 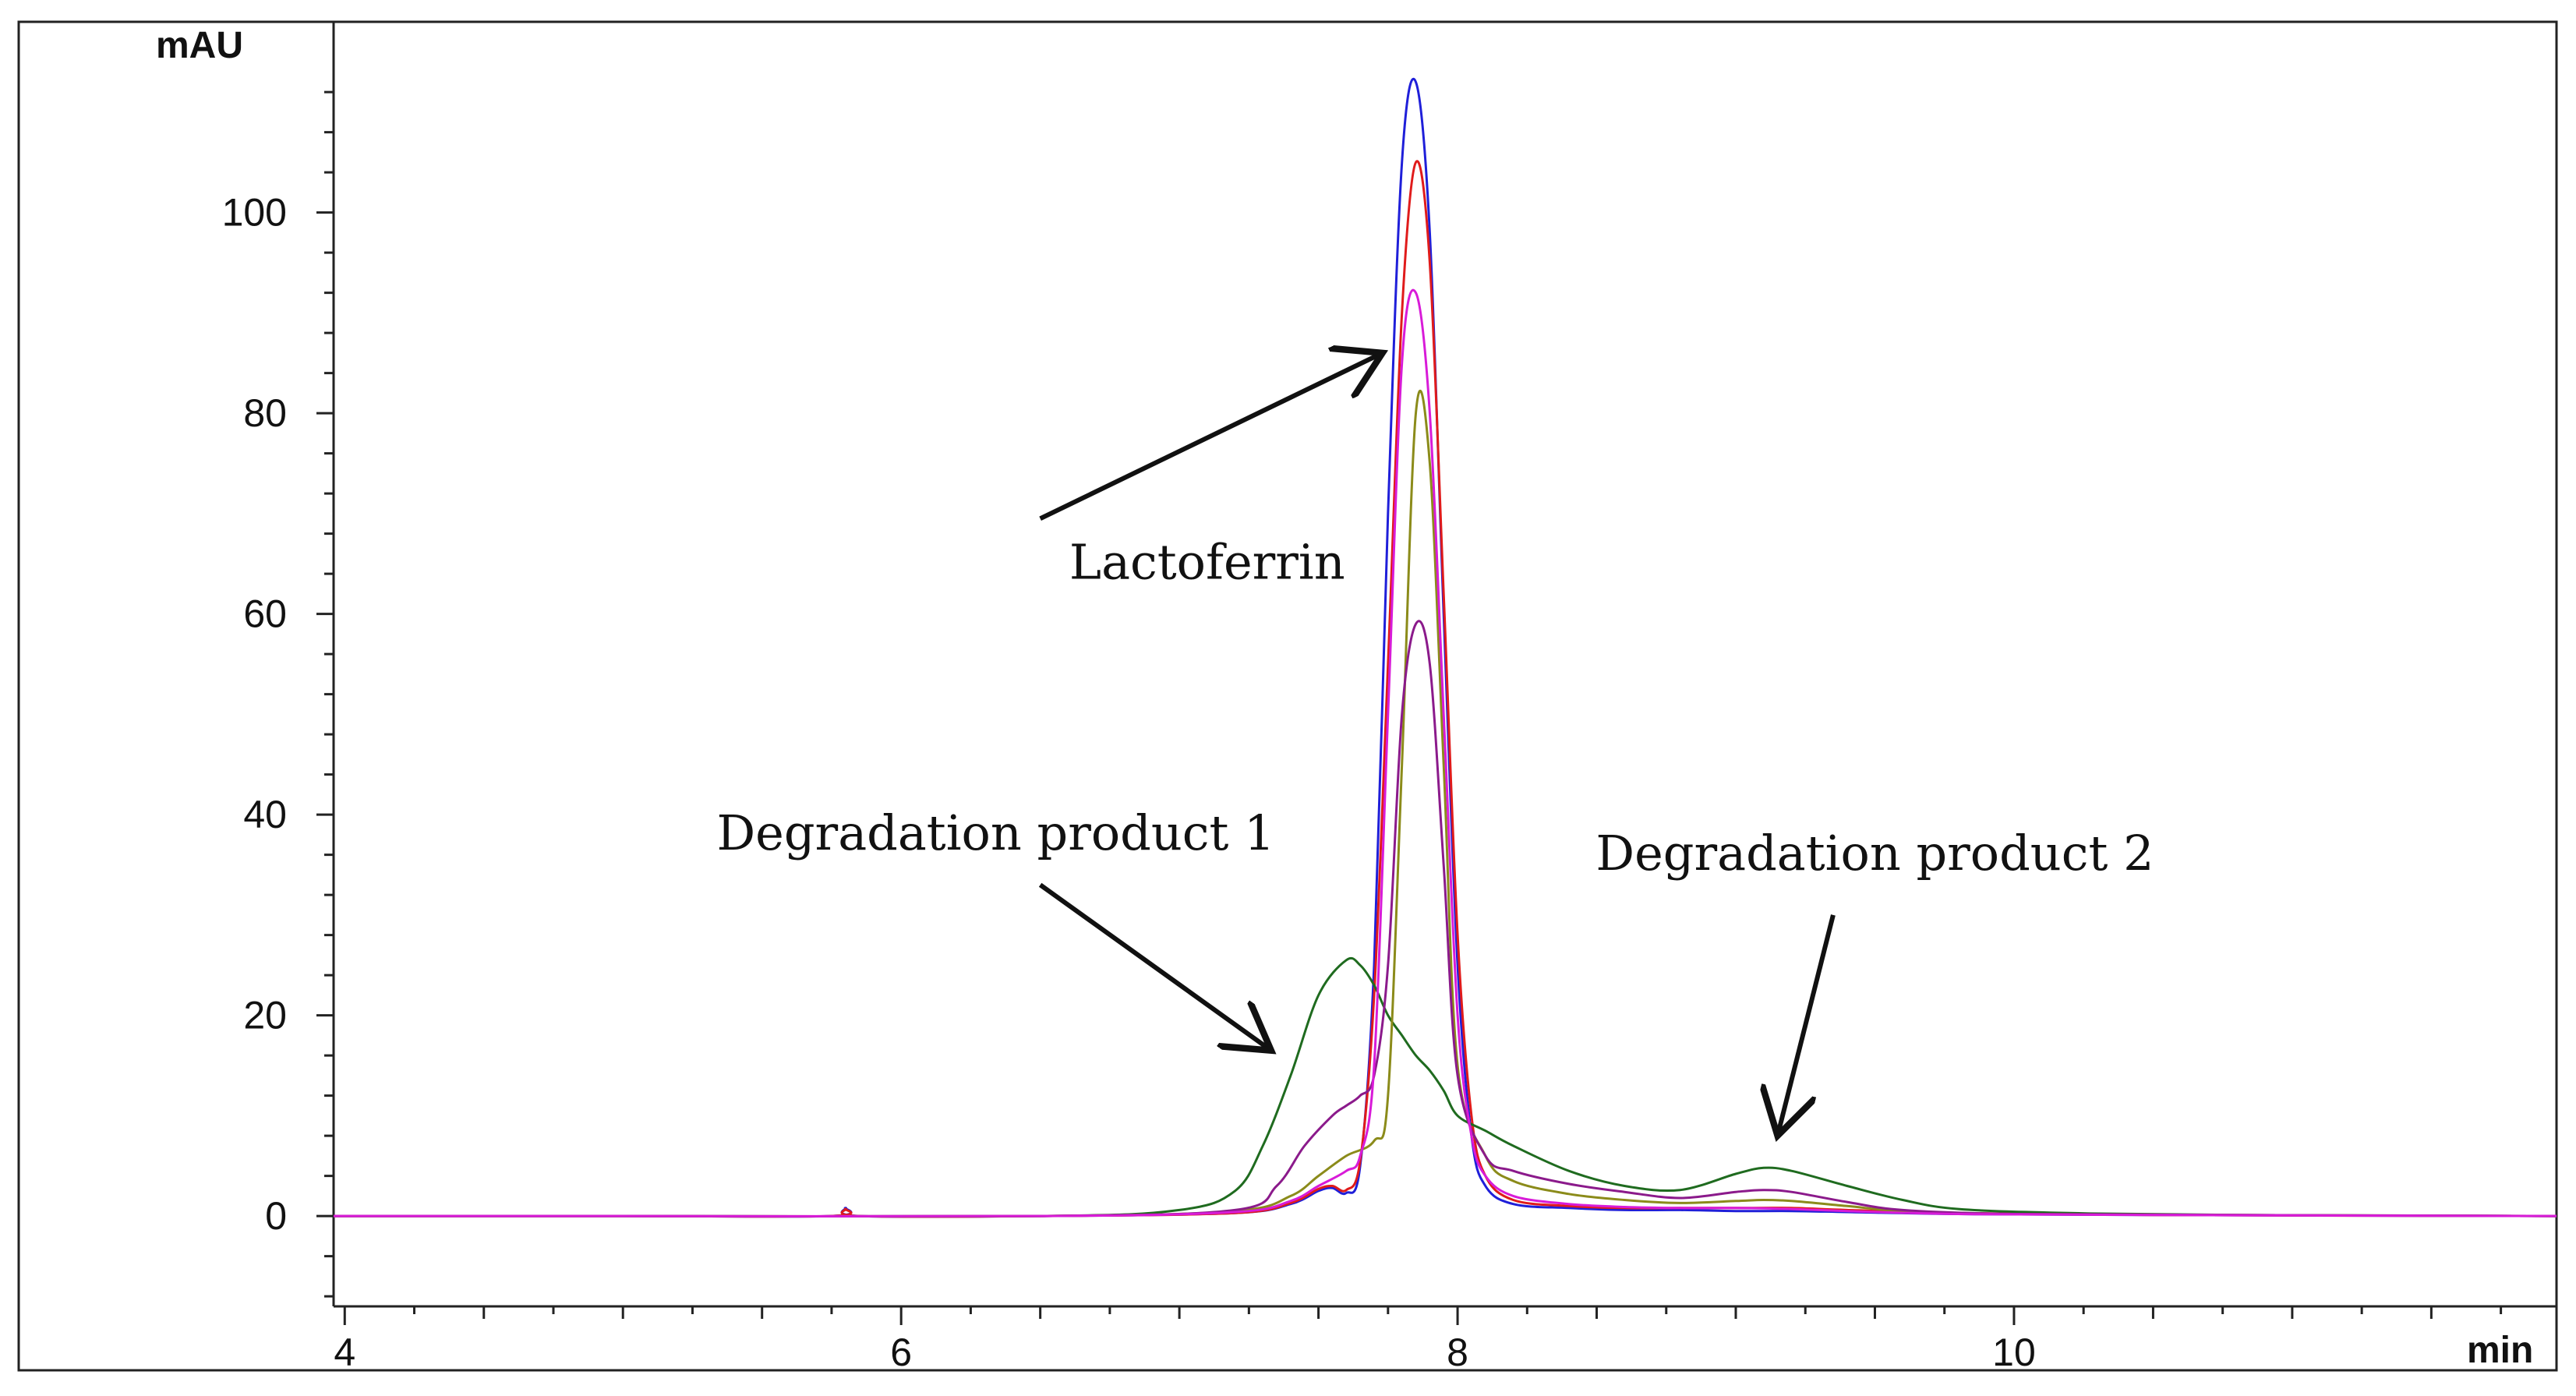 What do you see at coordinates (276, 1216) in the screenshot?
I see `y-tick-label: 0` at bounding box center [276, 1216].